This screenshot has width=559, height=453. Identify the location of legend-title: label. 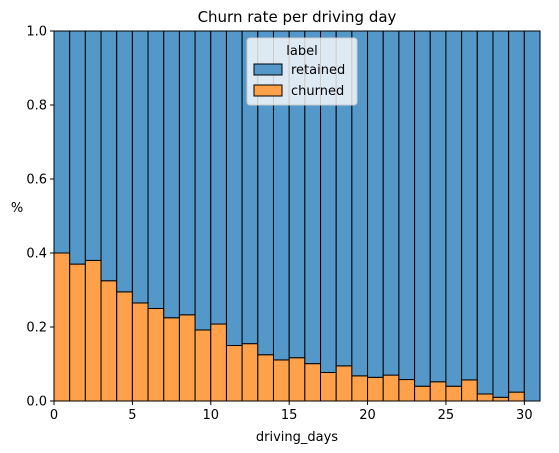
(301, 51).